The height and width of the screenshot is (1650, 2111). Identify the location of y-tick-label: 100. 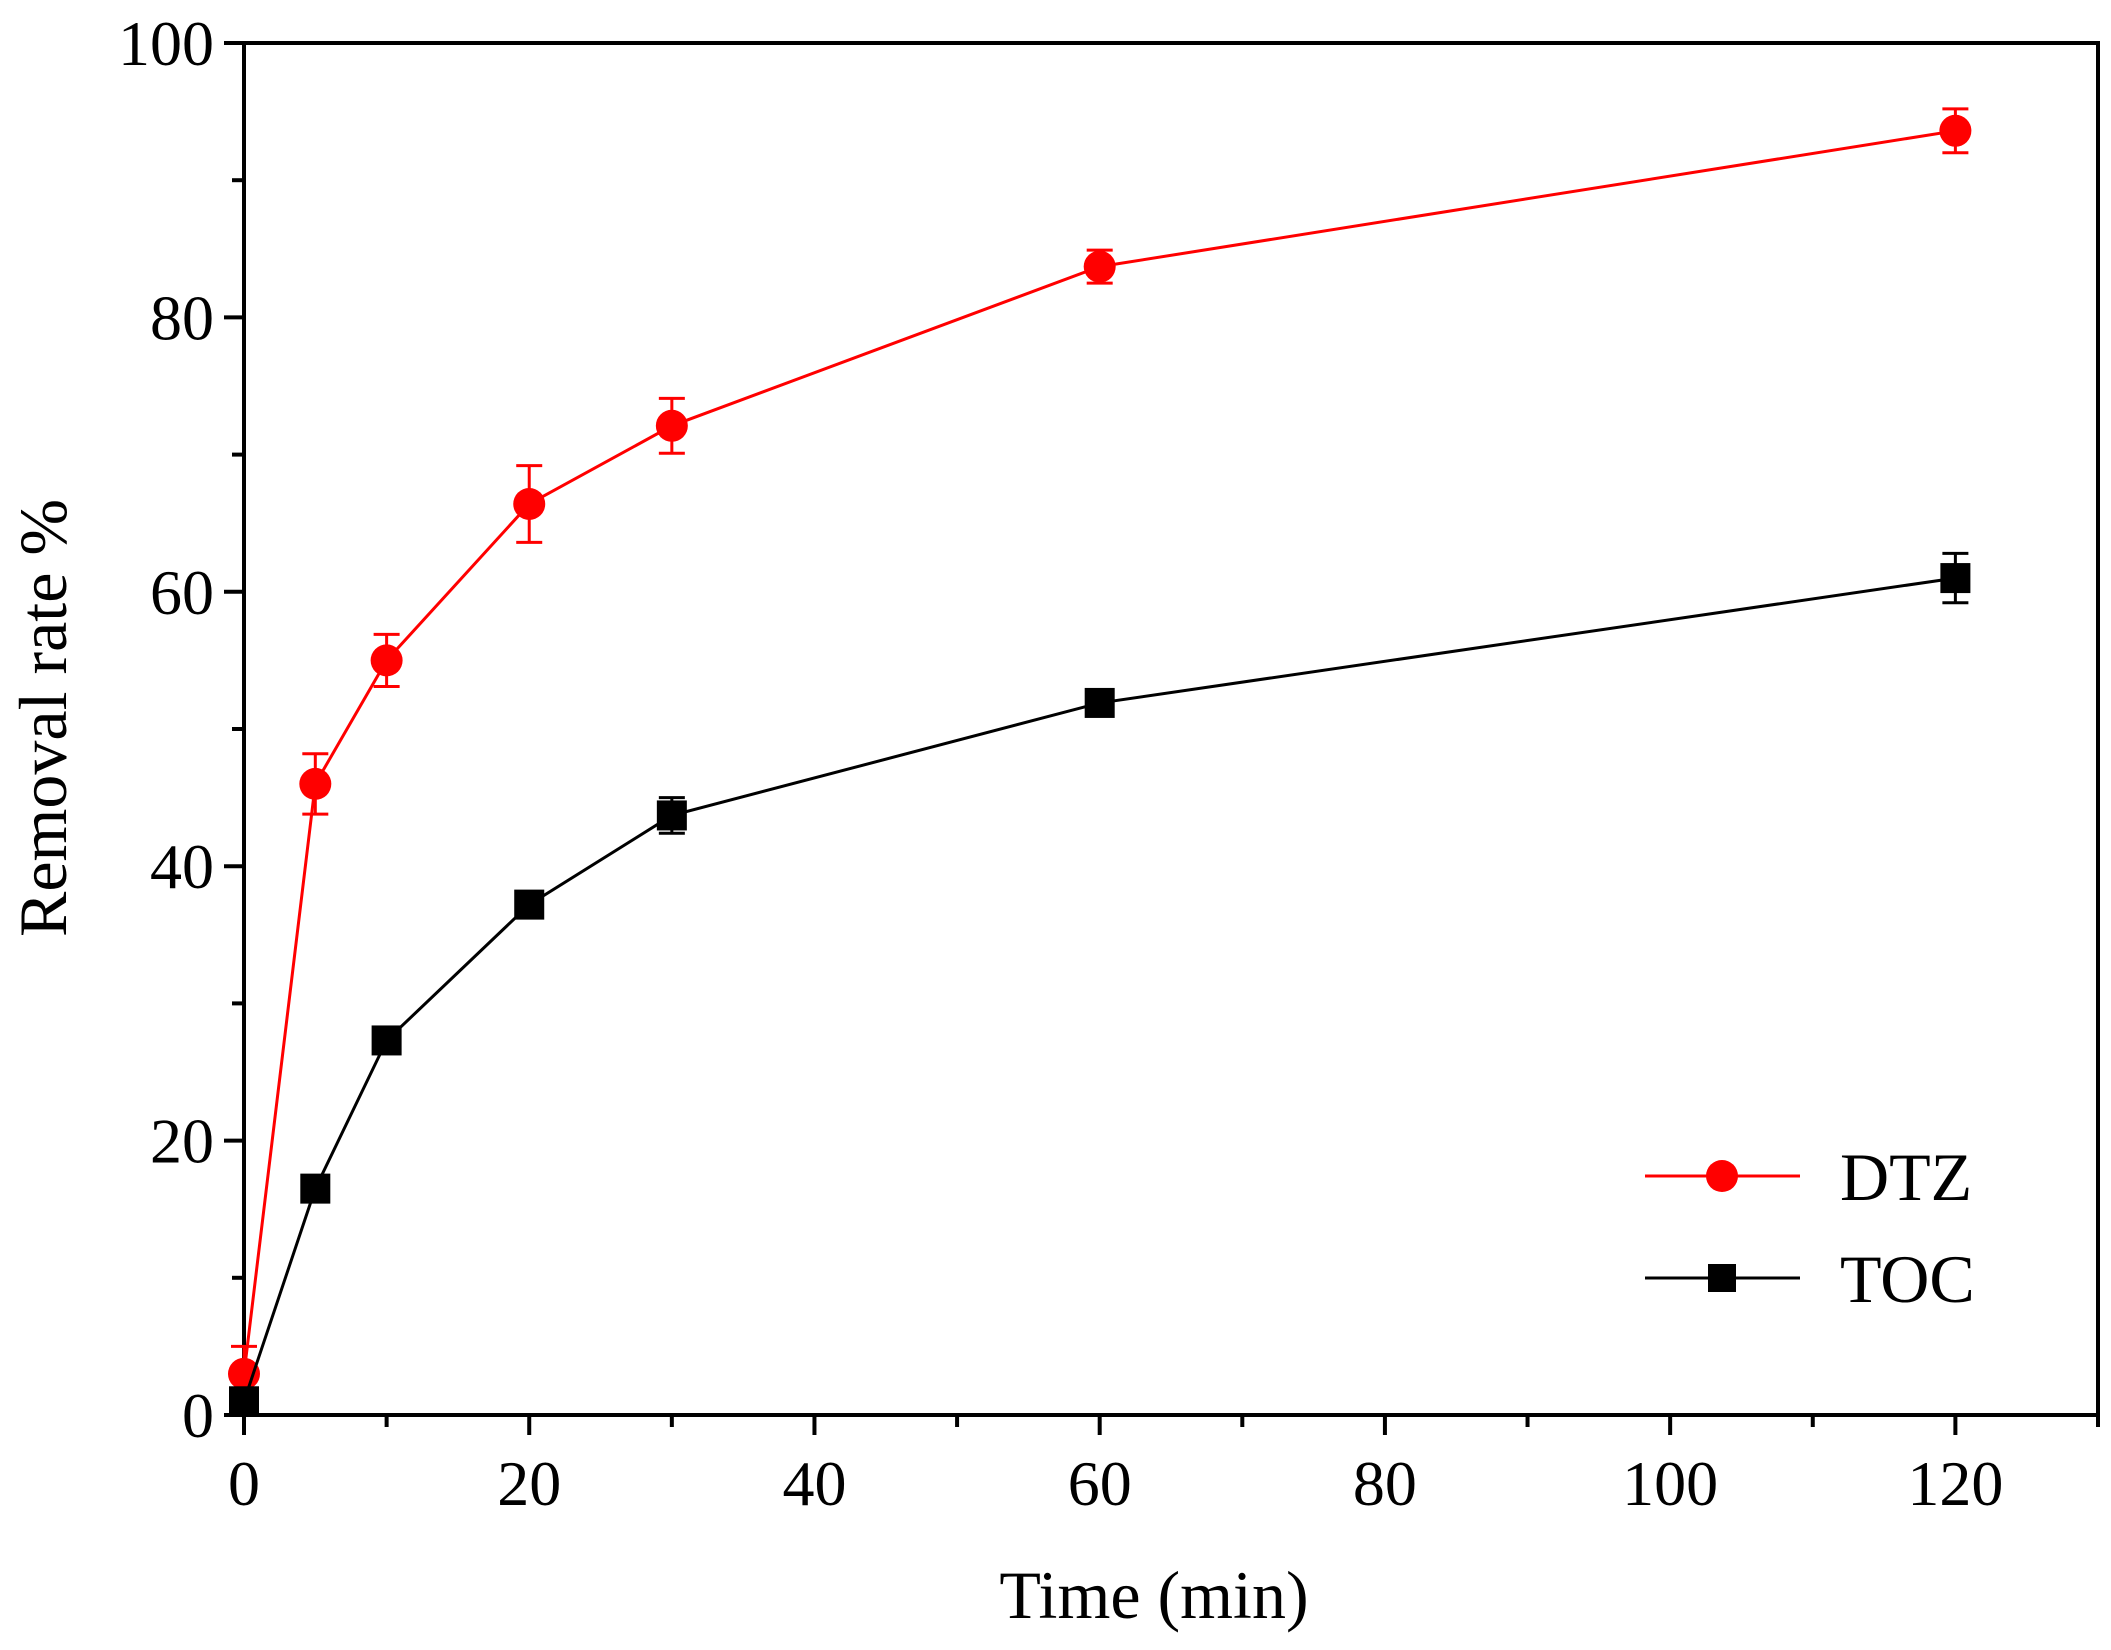
(166, 43).